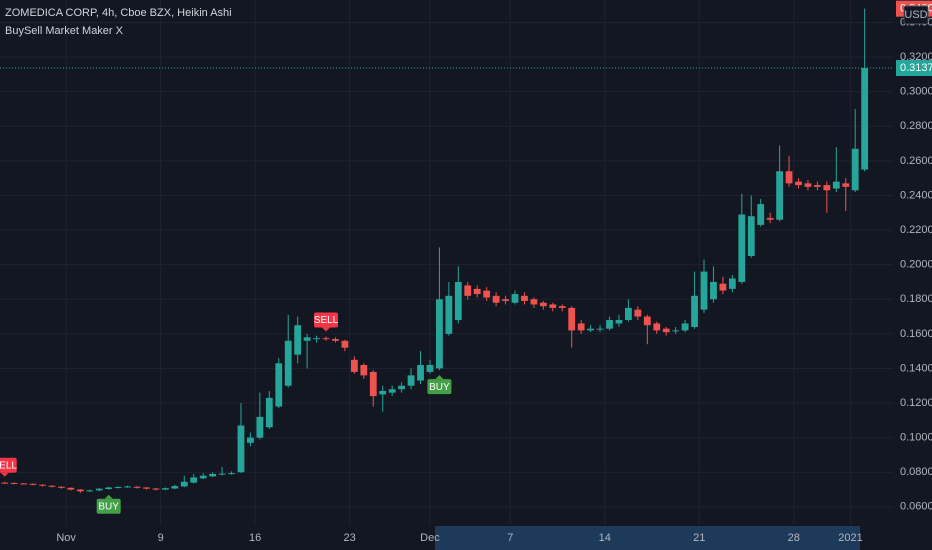 The image size is (932, 550). Describe the element at coordinates (916, 126) in the screenshot. I see `y-tick-label: 0.2800` at that location.